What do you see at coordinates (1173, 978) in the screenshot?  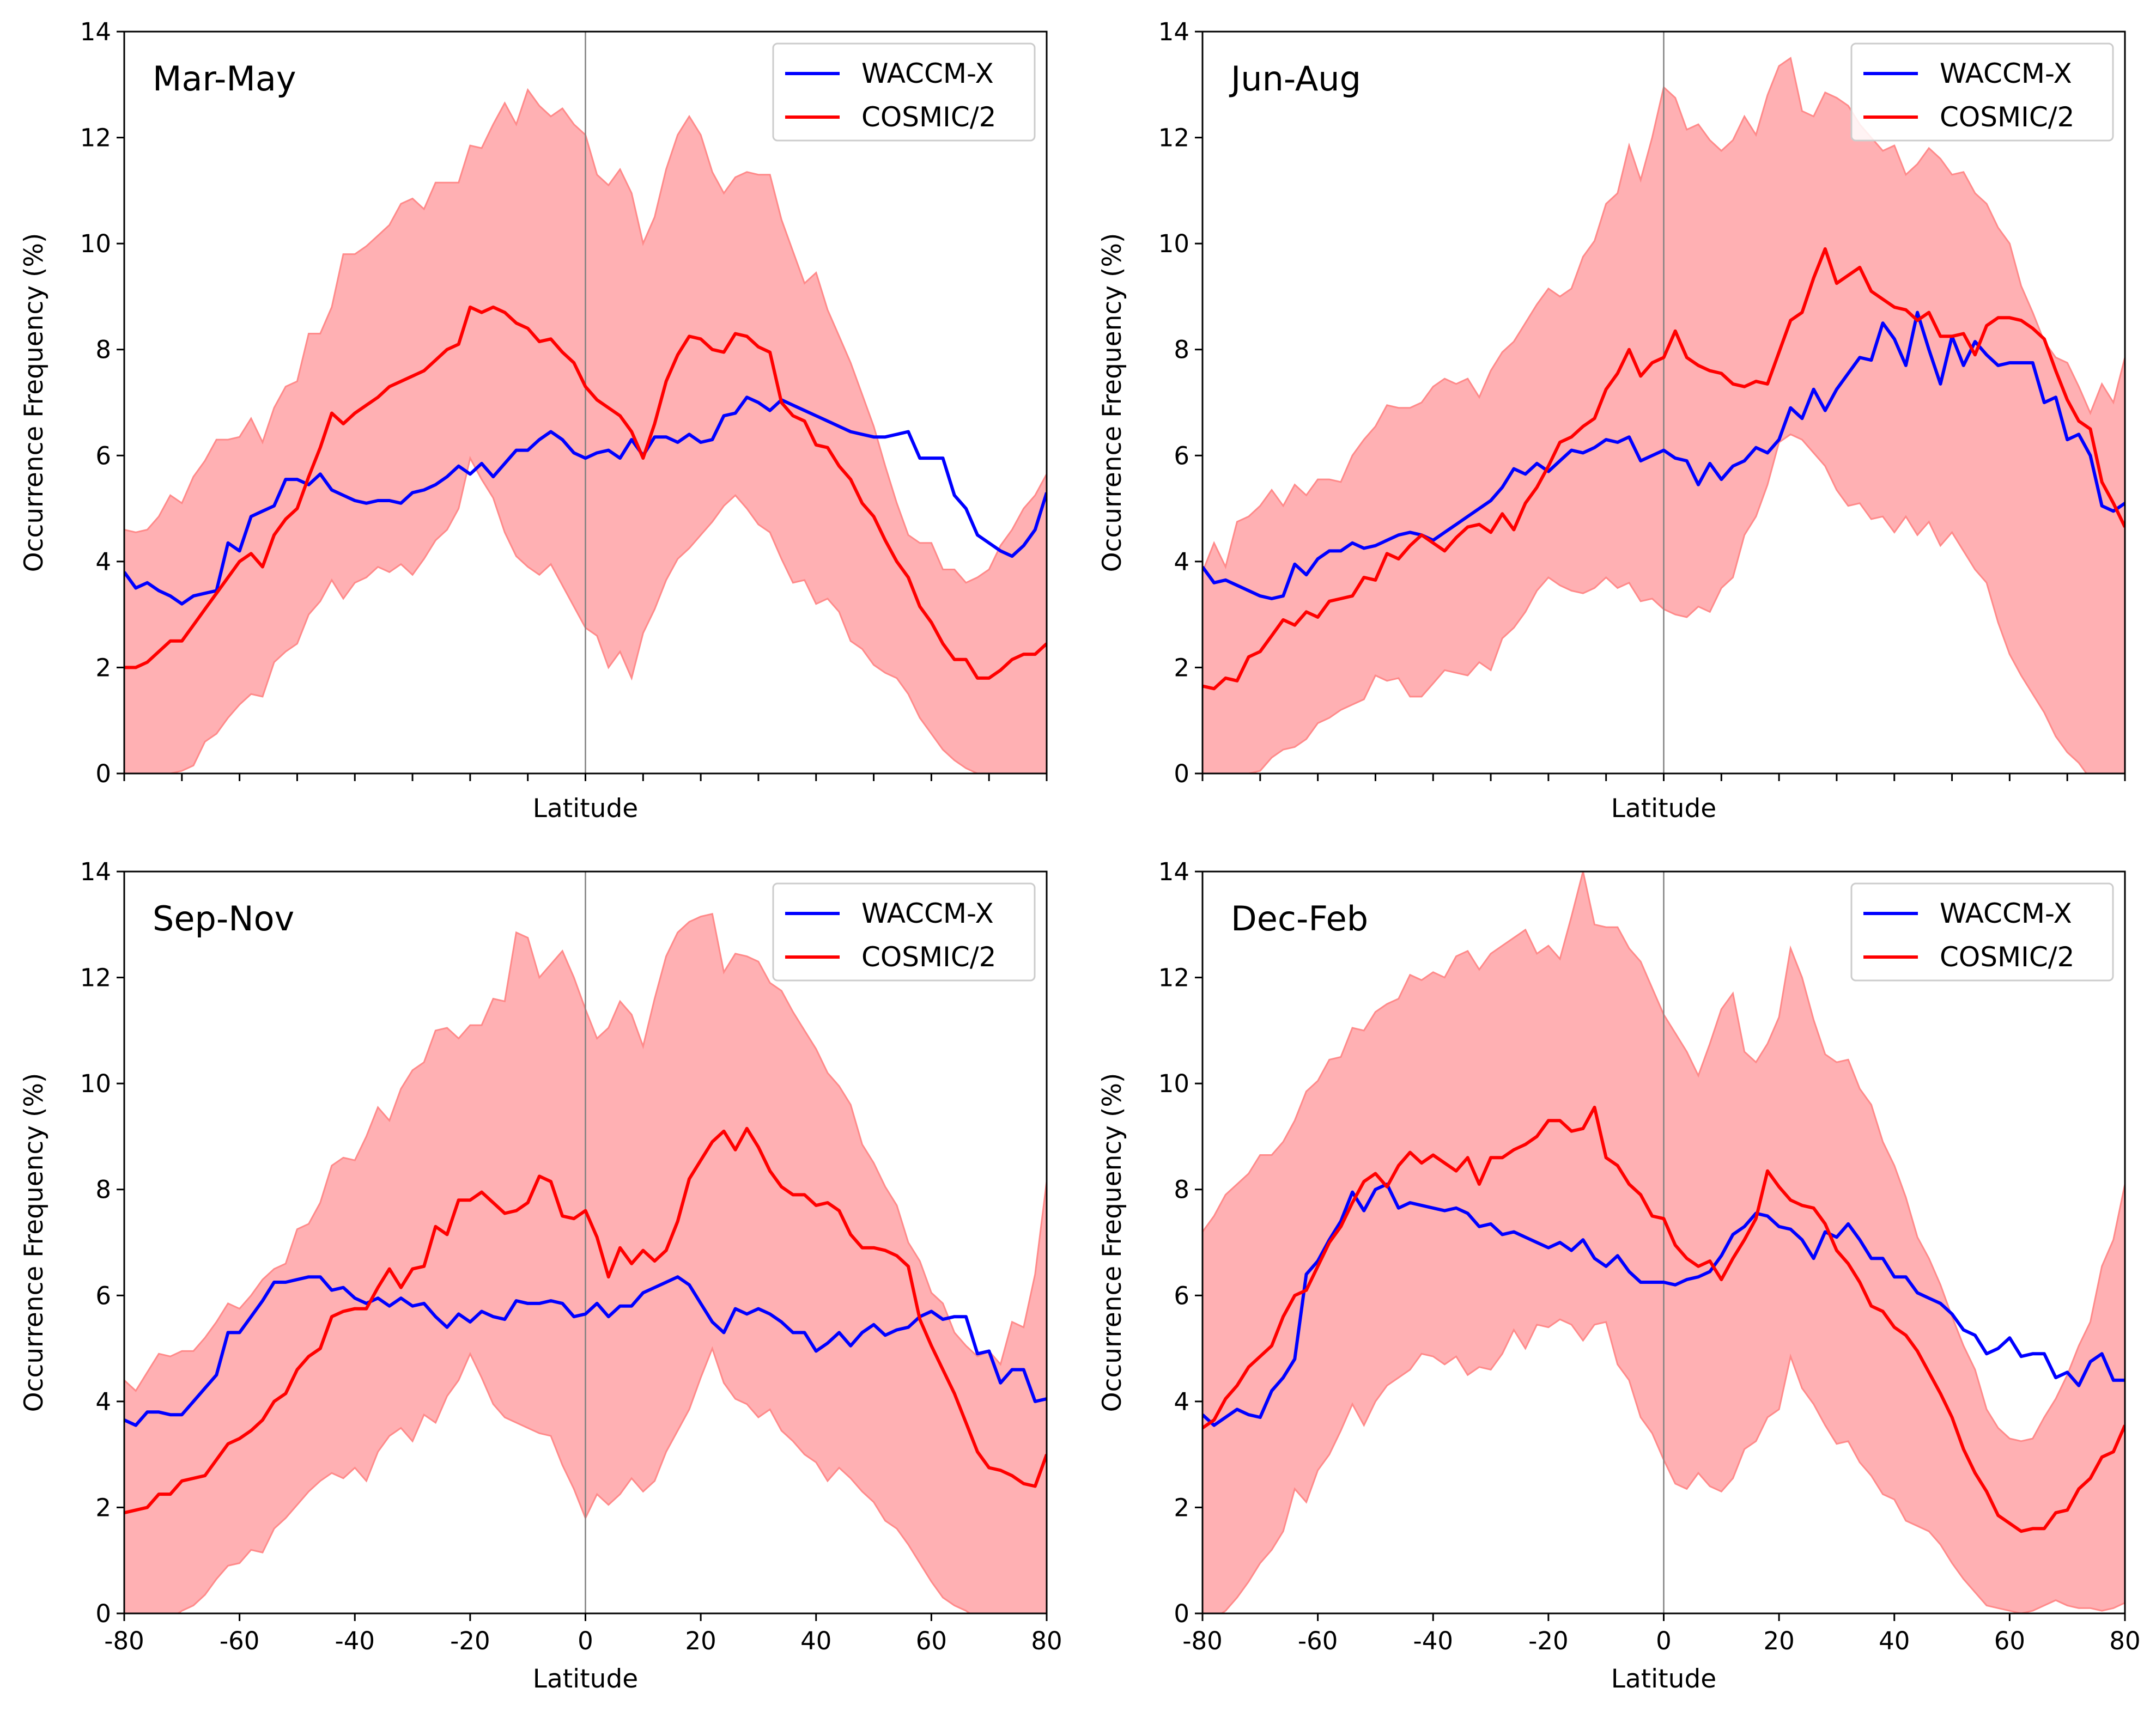 I see `ytick-label-dec-feb: 12` at bounding box center [1173, 978].